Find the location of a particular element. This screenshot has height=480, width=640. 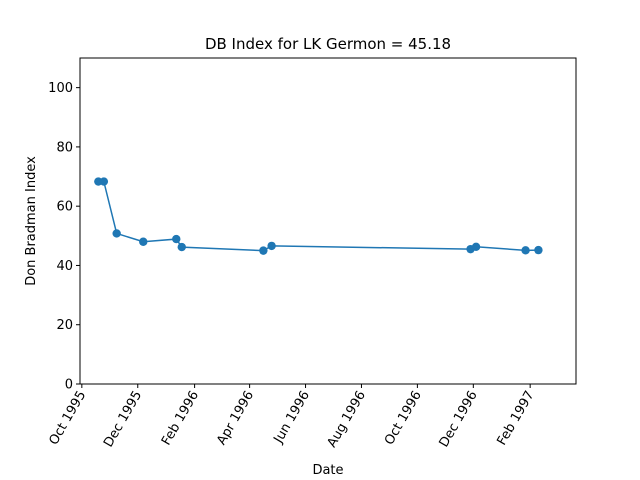

y-tick-label: 0 is located at coordinates (69, 385).